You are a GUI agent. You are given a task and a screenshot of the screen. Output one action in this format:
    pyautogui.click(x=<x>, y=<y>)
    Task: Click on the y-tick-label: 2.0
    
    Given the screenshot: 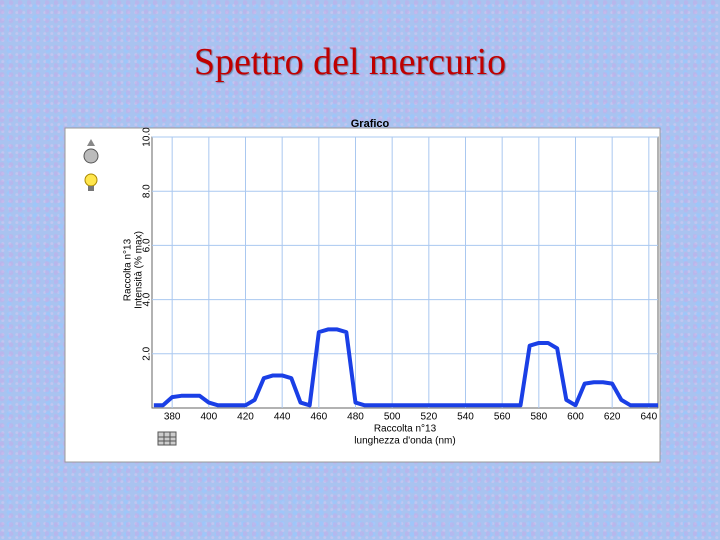 What is the action you would take?
    pyautogui.click(x=147, y=353)
    